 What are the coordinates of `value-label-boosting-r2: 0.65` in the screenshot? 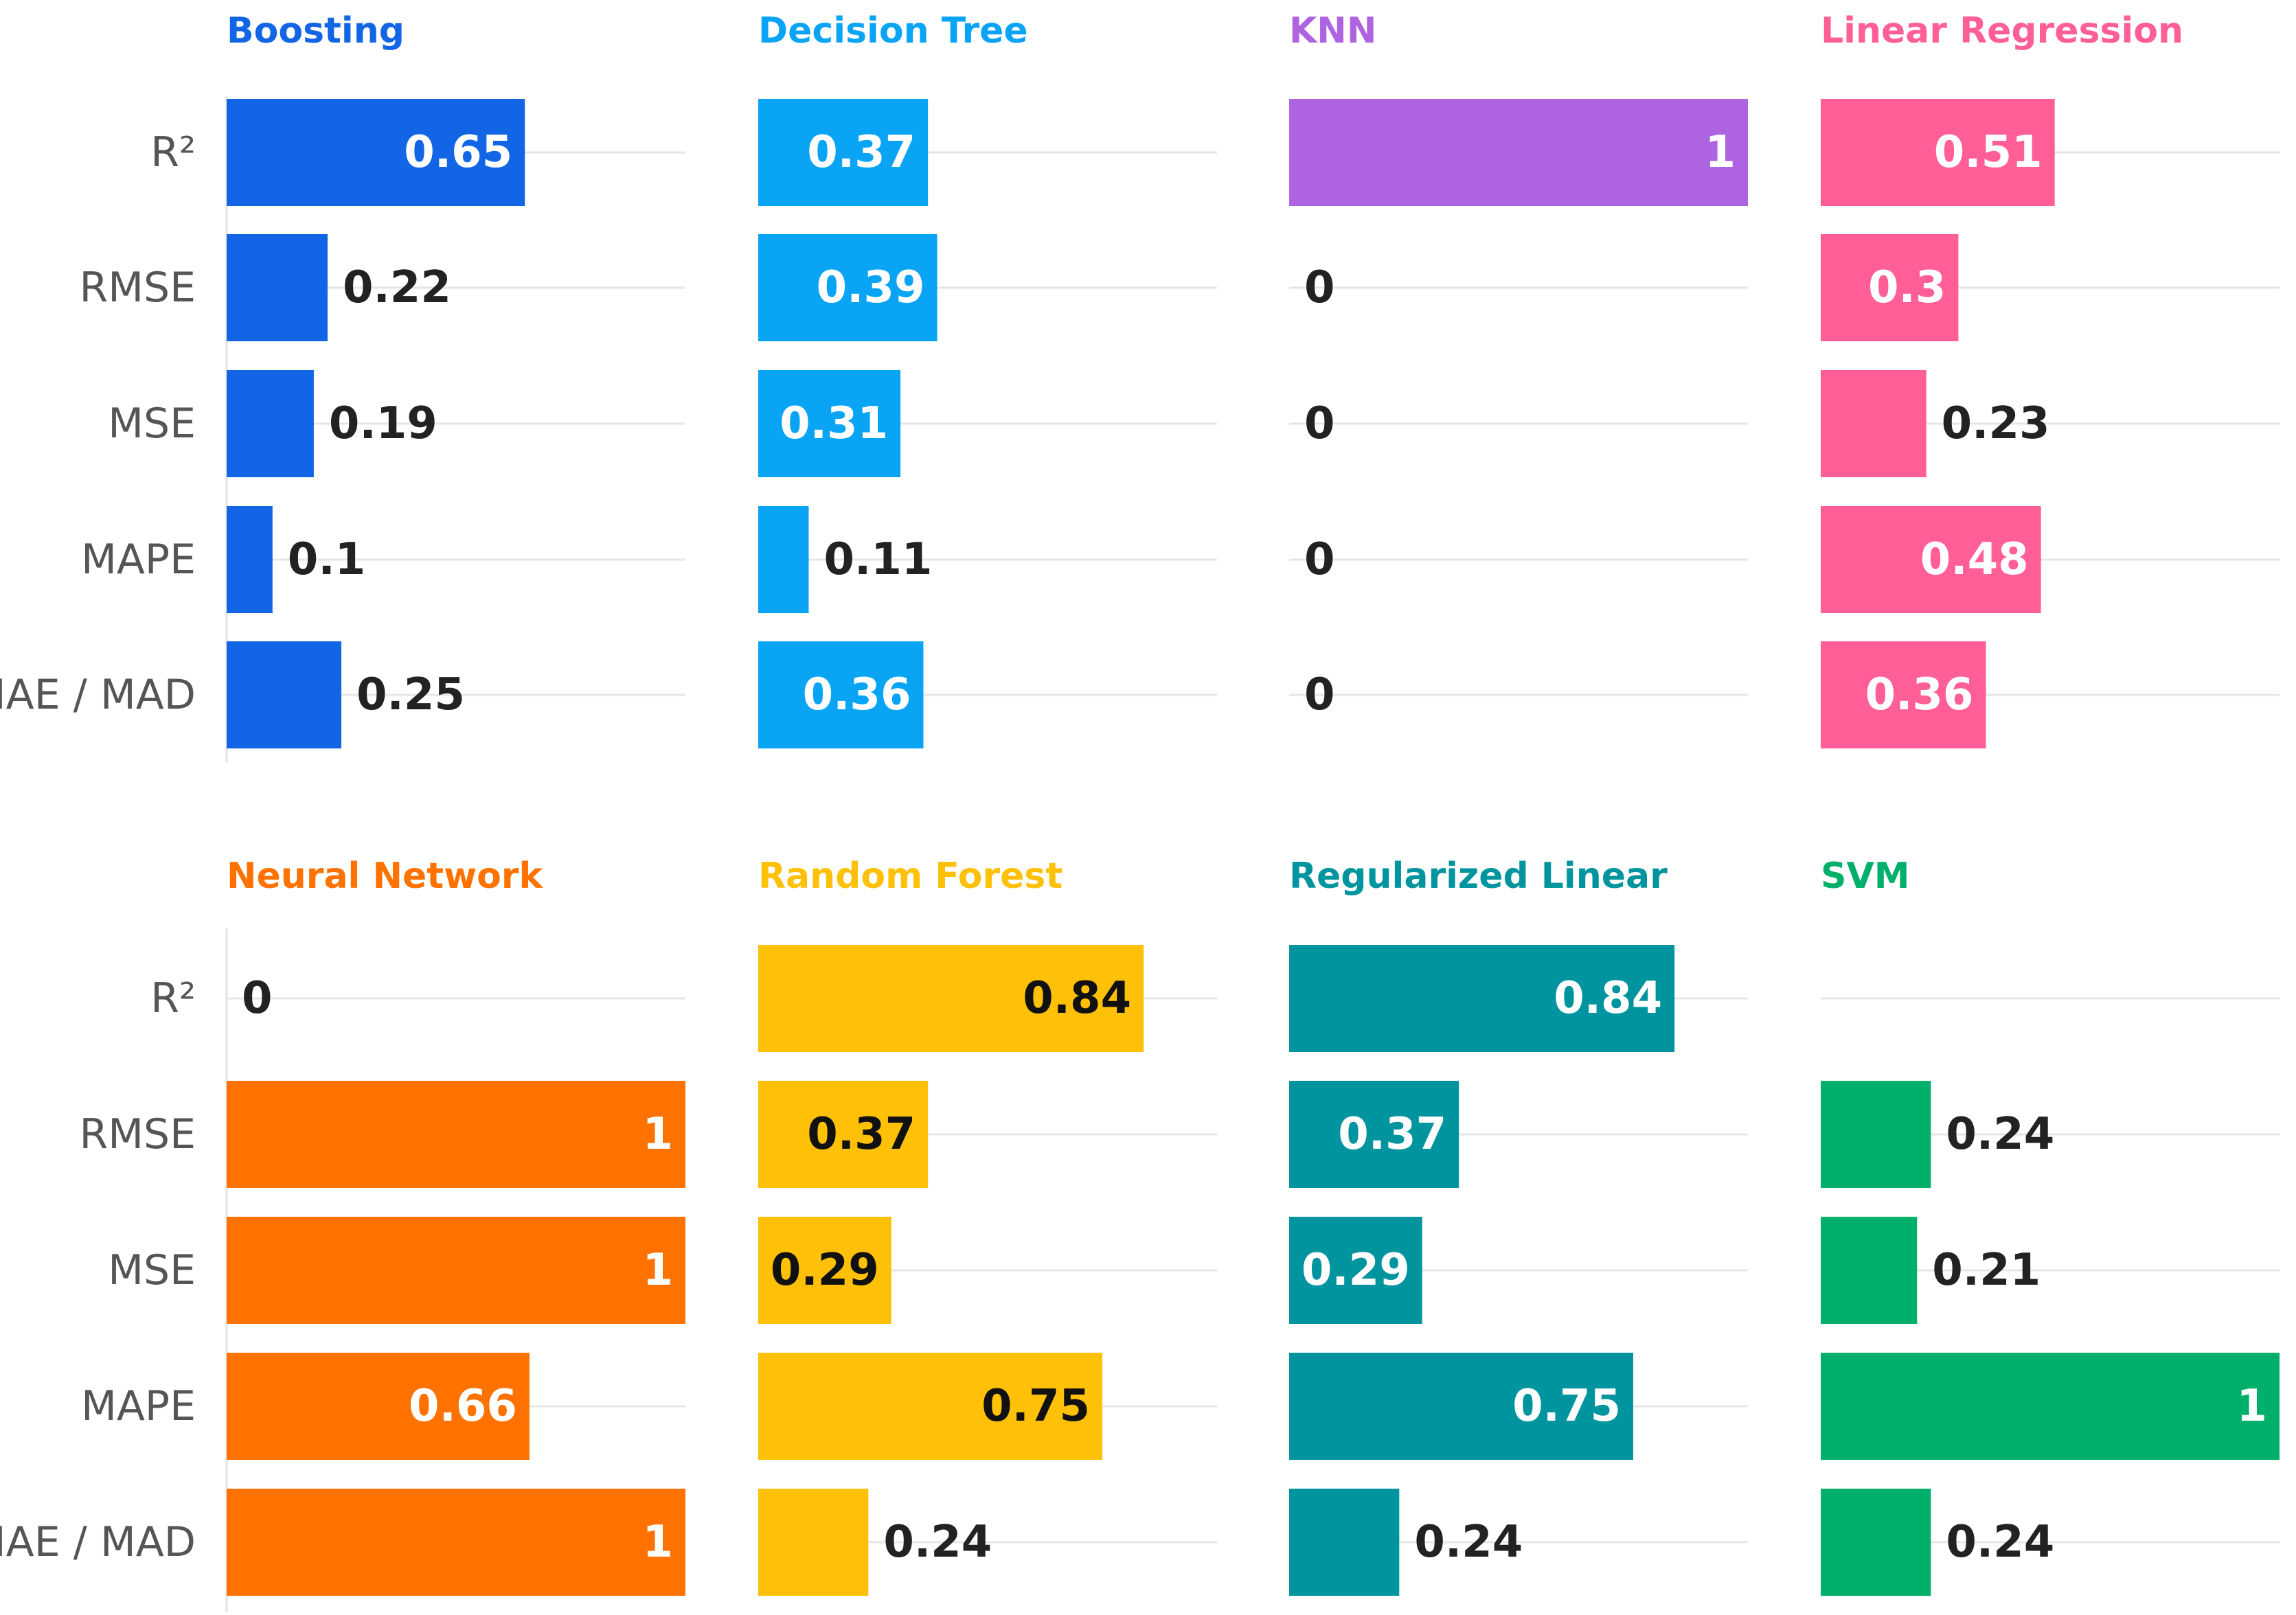 It's located at (458, 152).